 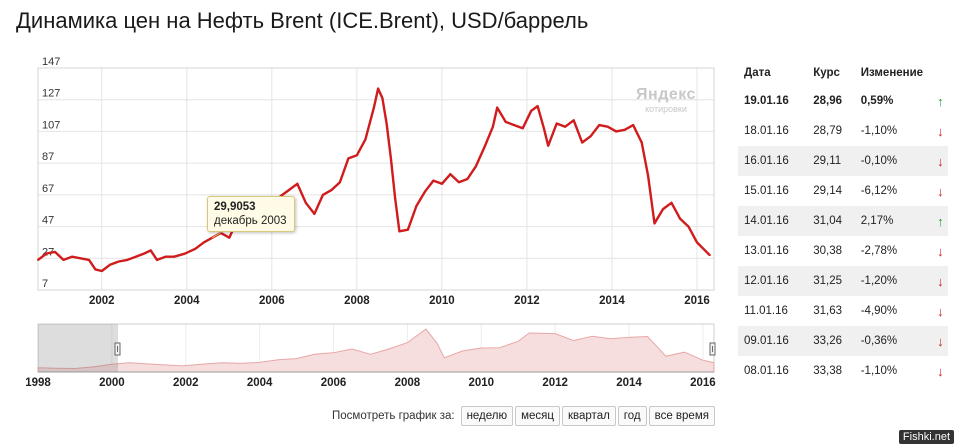 What do you see at coordinates (632, 416) in the screenshot?
I see `period-year-button: год` at bounding box center [632, 416].